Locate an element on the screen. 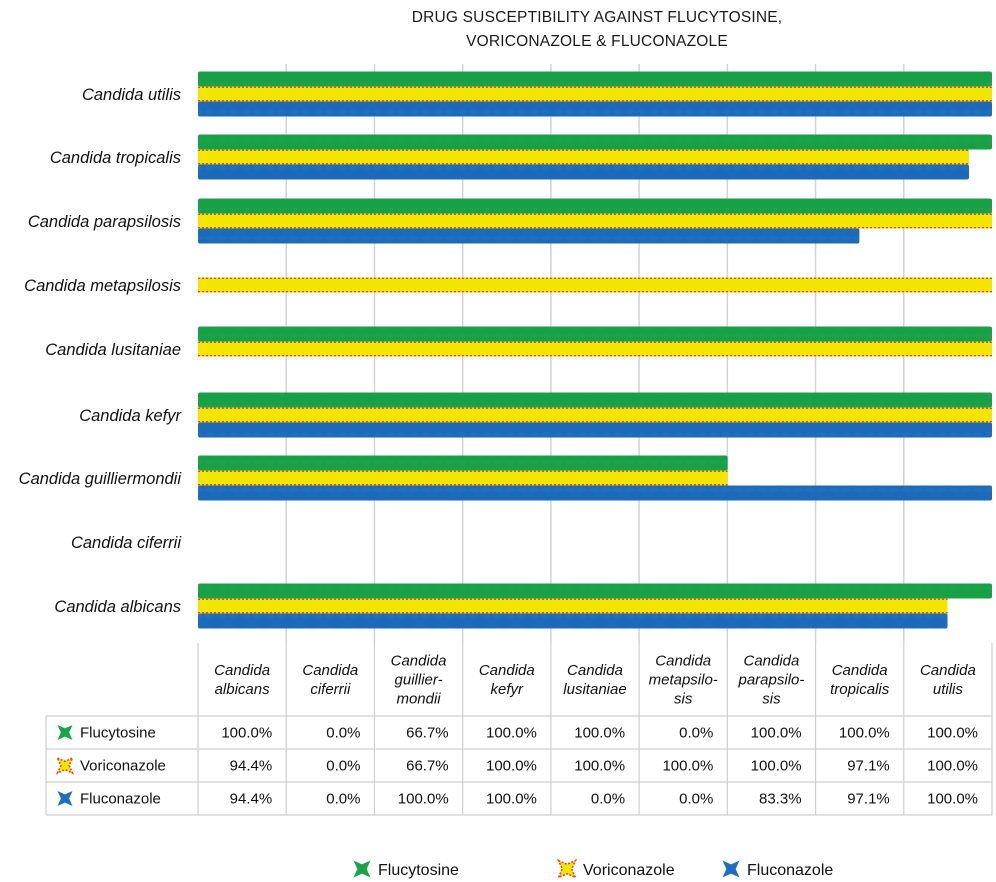 This screenshot has height=882, width=996. category-label: Candida guilliermondii is located at coordinates (101, 479).